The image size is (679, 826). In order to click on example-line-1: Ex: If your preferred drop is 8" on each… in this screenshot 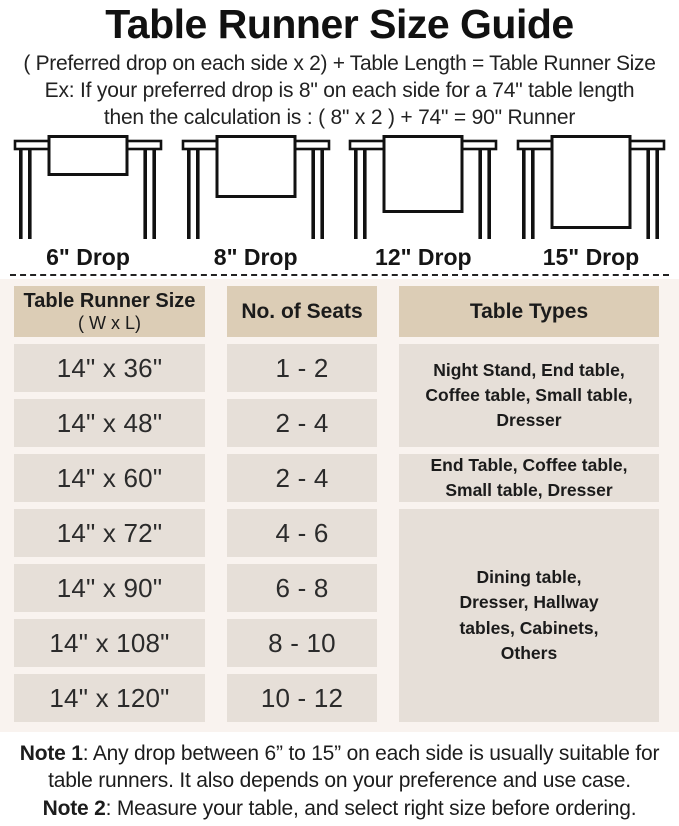, I will do `click(339, 91)`.